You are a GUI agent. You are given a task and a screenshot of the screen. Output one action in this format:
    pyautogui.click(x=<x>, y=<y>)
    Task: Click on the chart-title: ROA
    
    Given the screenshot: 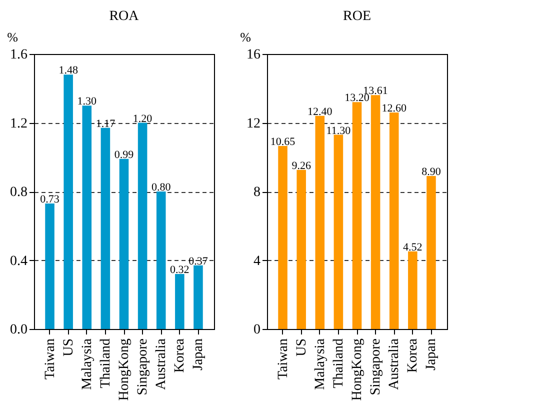 What is the action you would take?
    pyautogui.click(x=124, y=16)
    